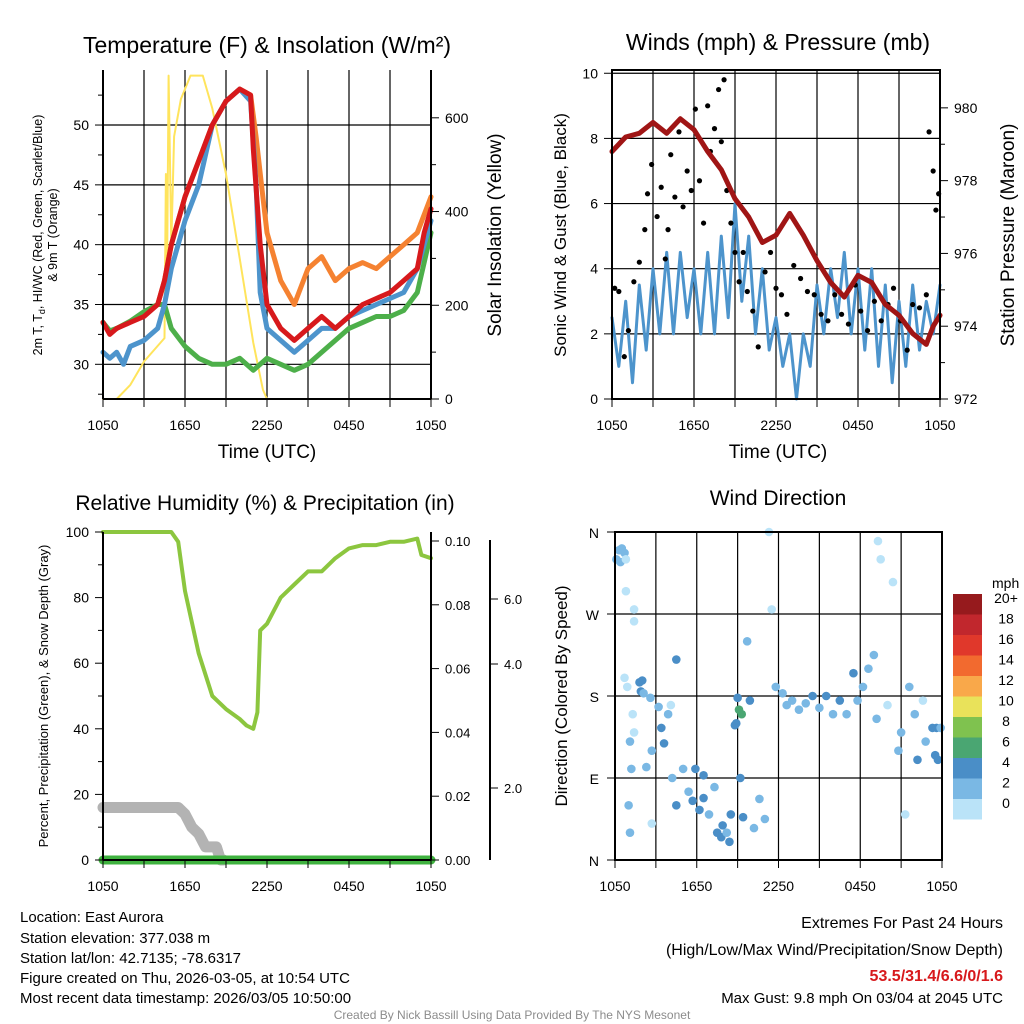 The image size is (1024, 1024). I want to click on temp-y-tick-label: 50, so click(81, 125).